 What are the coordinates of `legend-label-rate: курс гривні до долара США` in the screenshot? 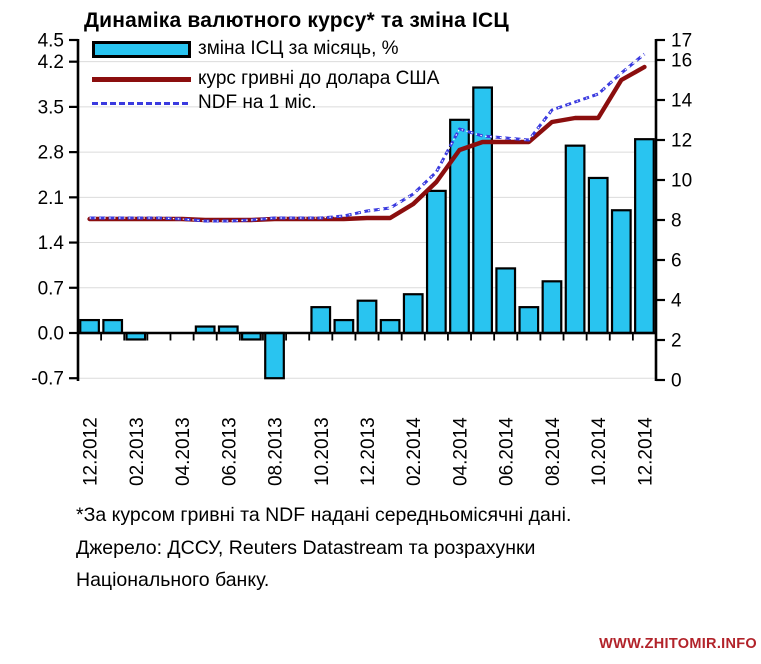 It's located at (319, 78).